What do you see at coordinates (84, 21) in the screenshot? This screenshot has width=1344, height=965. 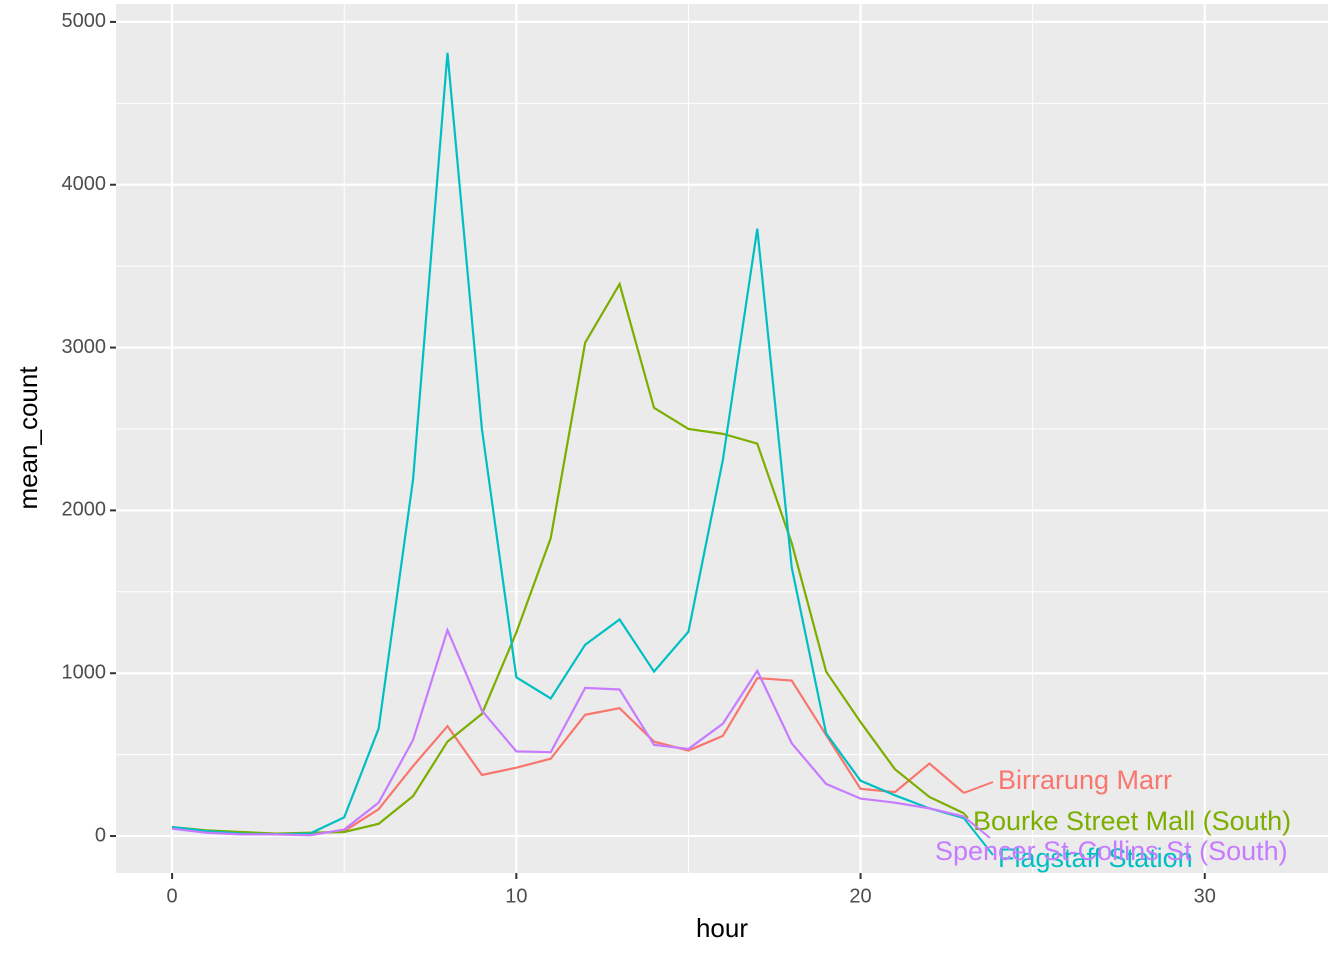 I see `y-tick-label: 5000` at bounding box center [84, 21].